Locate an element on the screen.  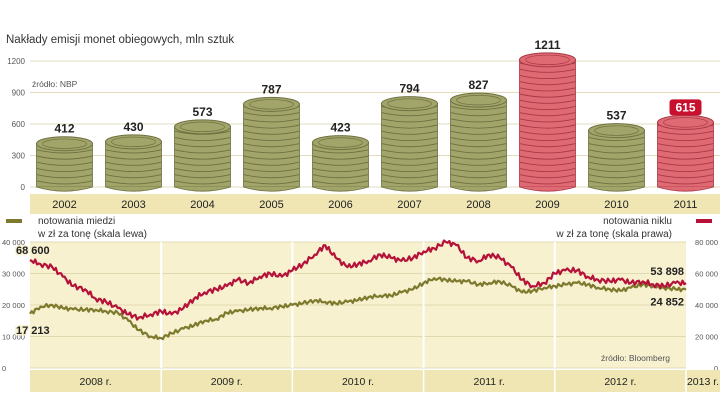
right-tick-label: 20 000 is located at coordinates (706, 337).